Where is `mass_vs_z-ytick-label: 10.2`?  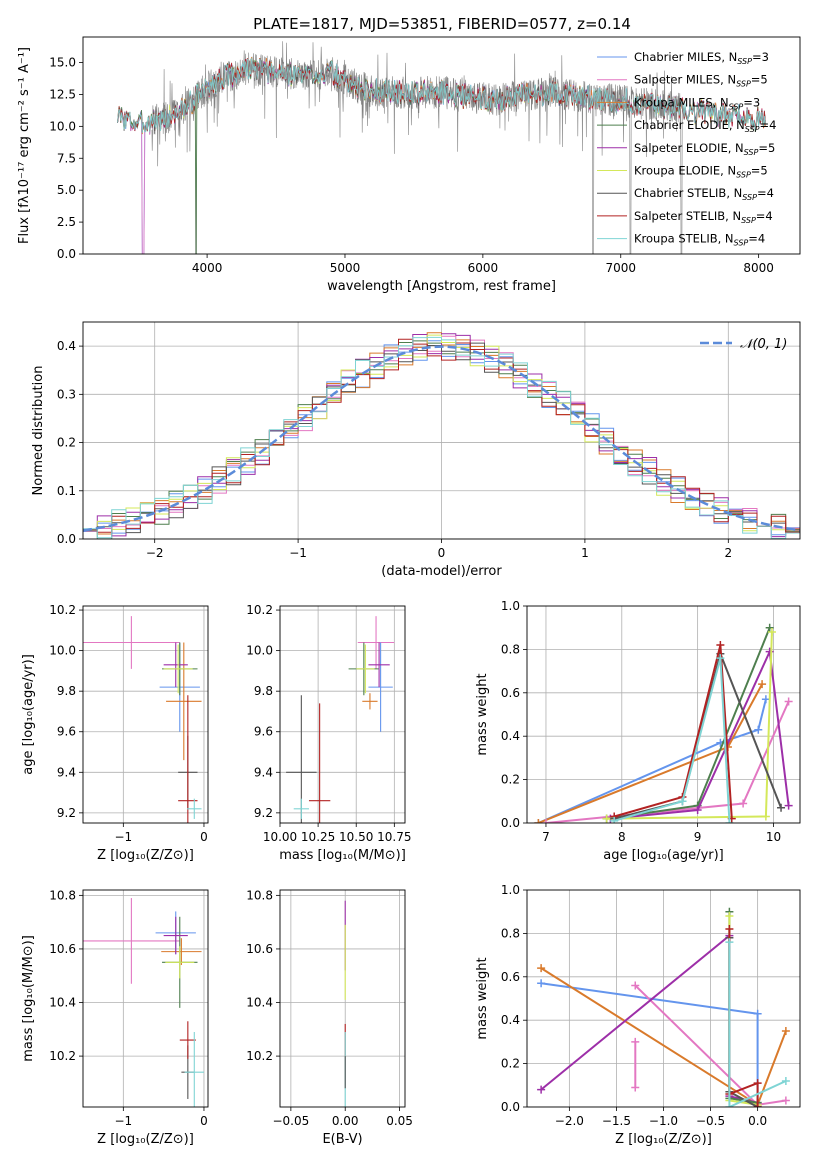
mass_vs_z-ytick-label: 10.2 is located at coordinates (62, 1056).